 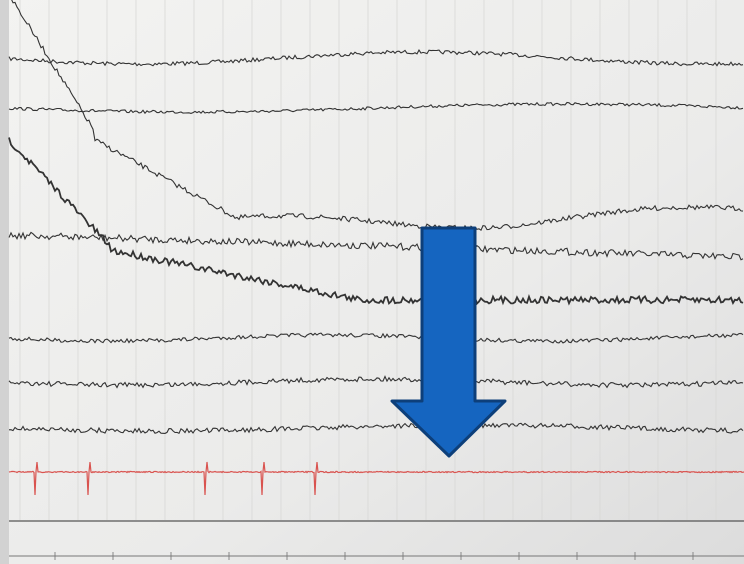 What do you see at coordinates (4, 282) in the screenshot?
I see `screen-edge` at bounding box center [4, 282].